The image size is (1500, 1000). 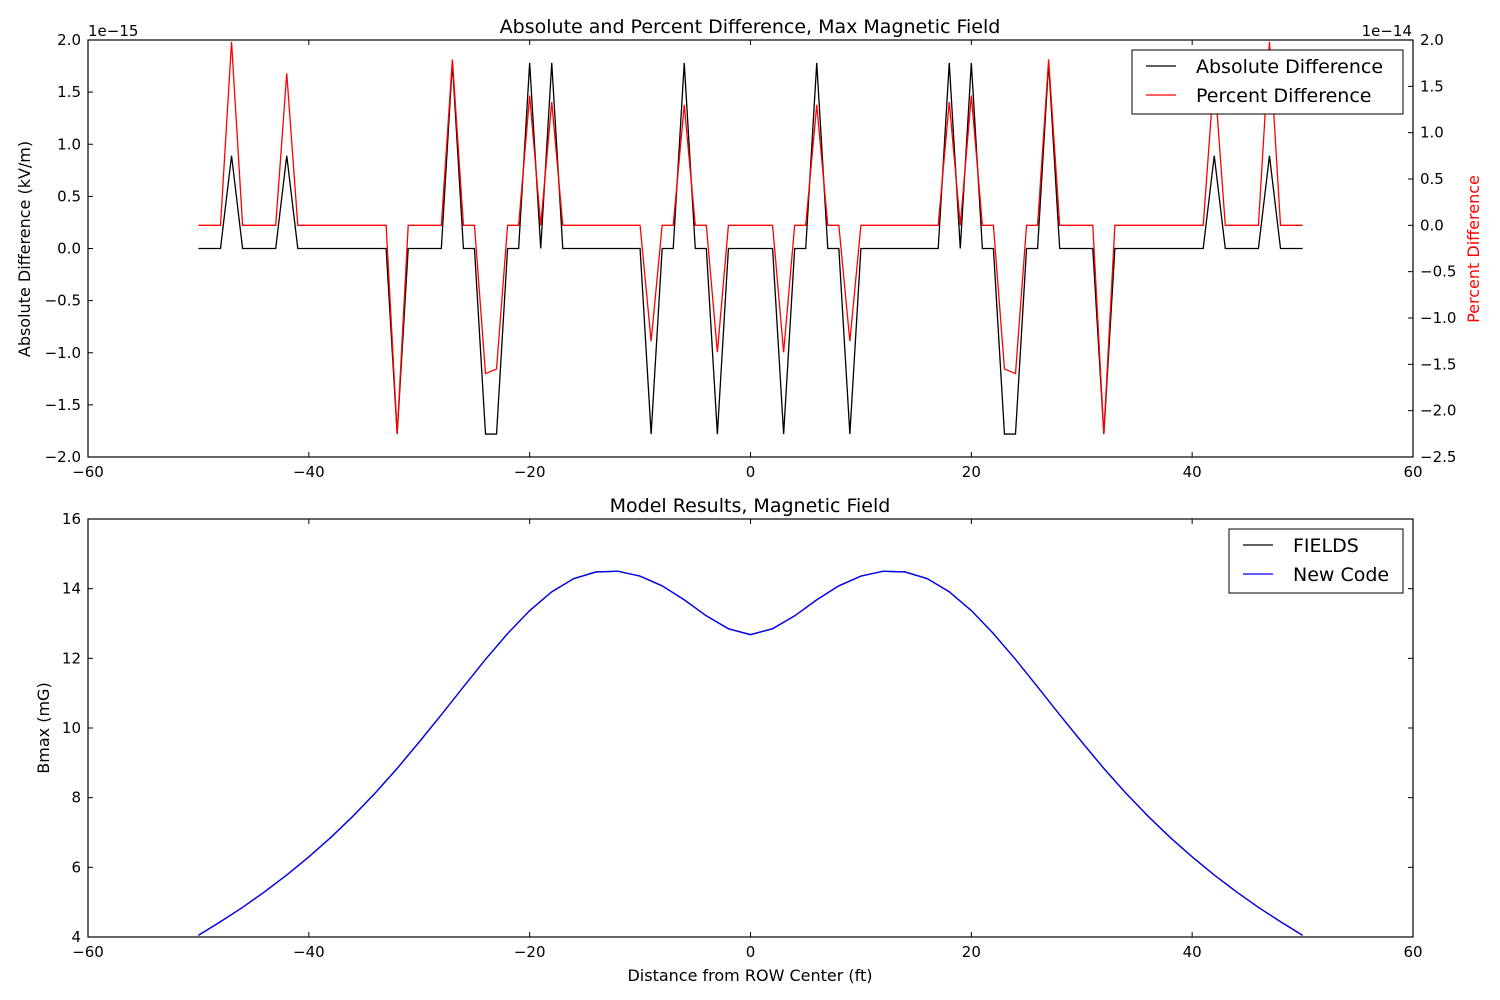 I want to click on y-tick-label: 10, so click(x=71, y=728).